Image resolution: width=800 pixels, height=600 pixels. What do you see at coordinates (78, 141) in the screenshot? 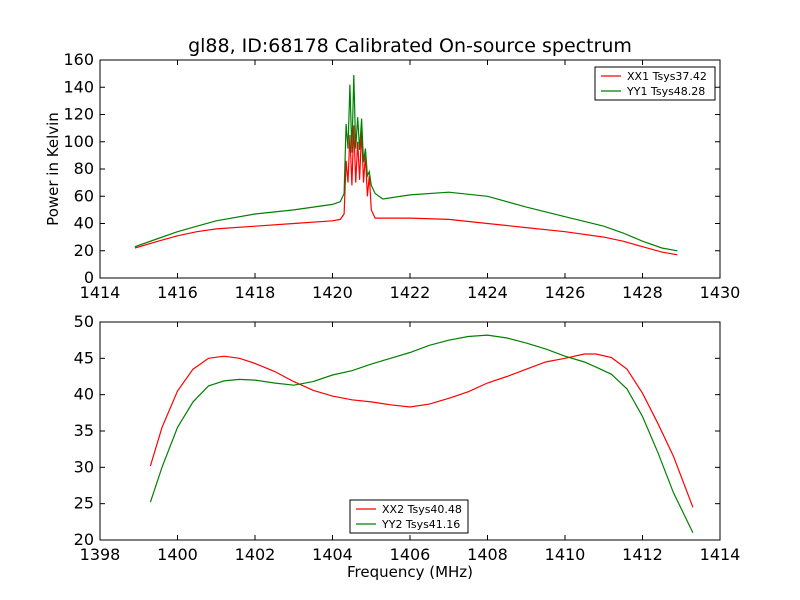
I see `y-tick-label: 100` at bounding box center [78, 141].